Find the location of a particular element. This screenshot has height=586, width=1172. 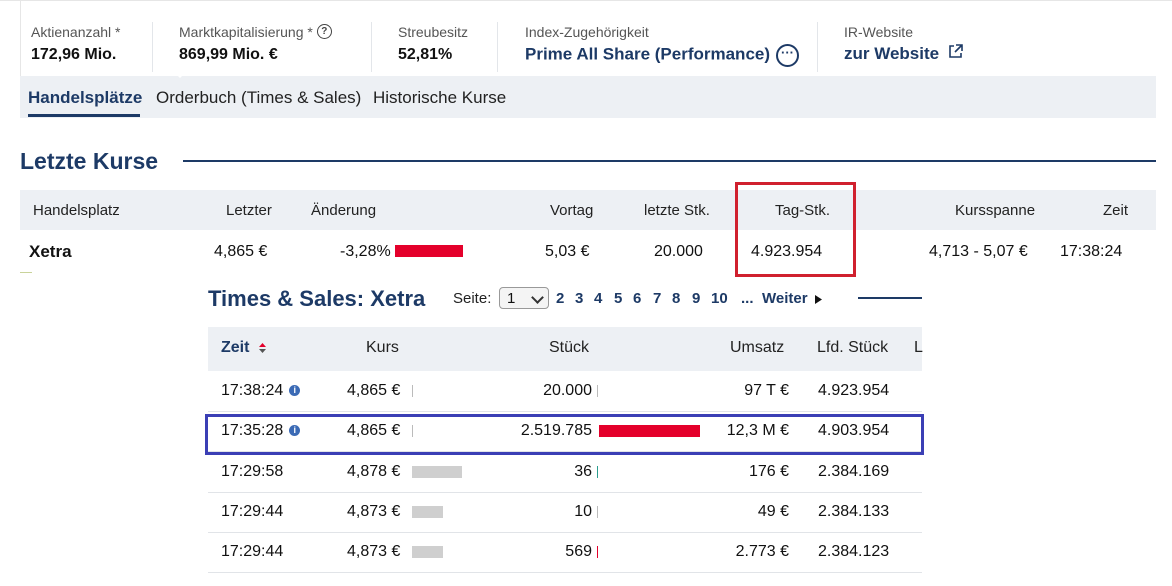

page-select-value: 1 is located at coordinates (511, 298).